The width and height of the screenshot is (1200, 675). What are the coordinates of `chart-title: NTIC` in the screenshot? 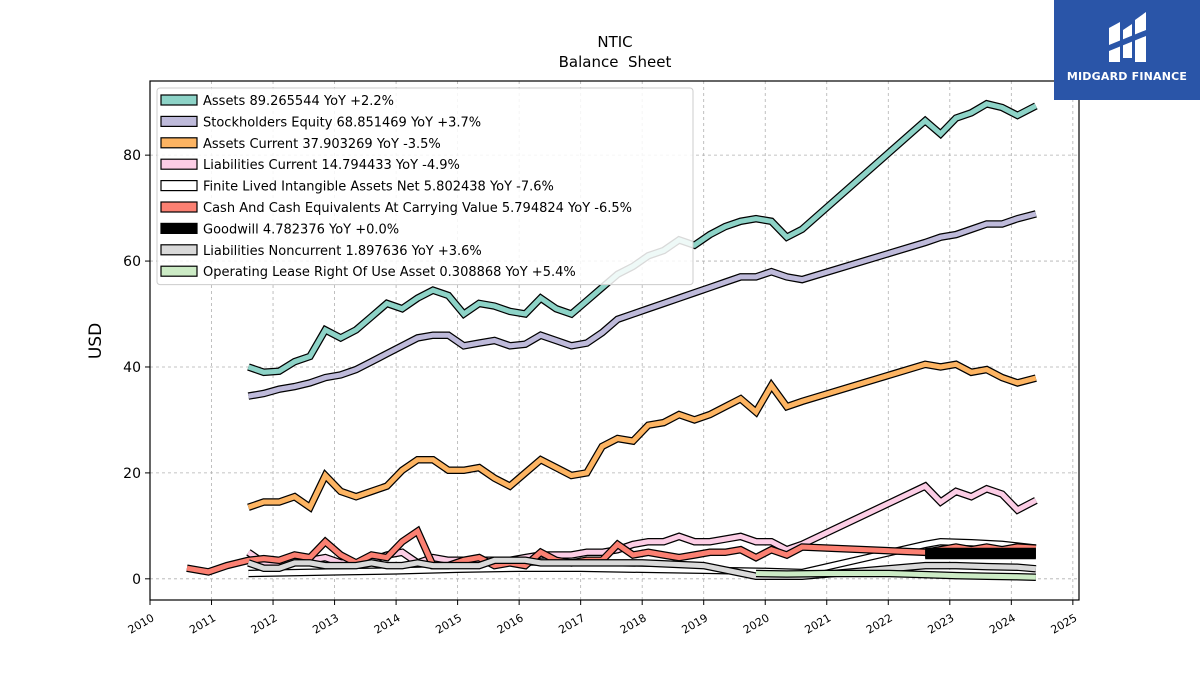 It's located at (614, 42).